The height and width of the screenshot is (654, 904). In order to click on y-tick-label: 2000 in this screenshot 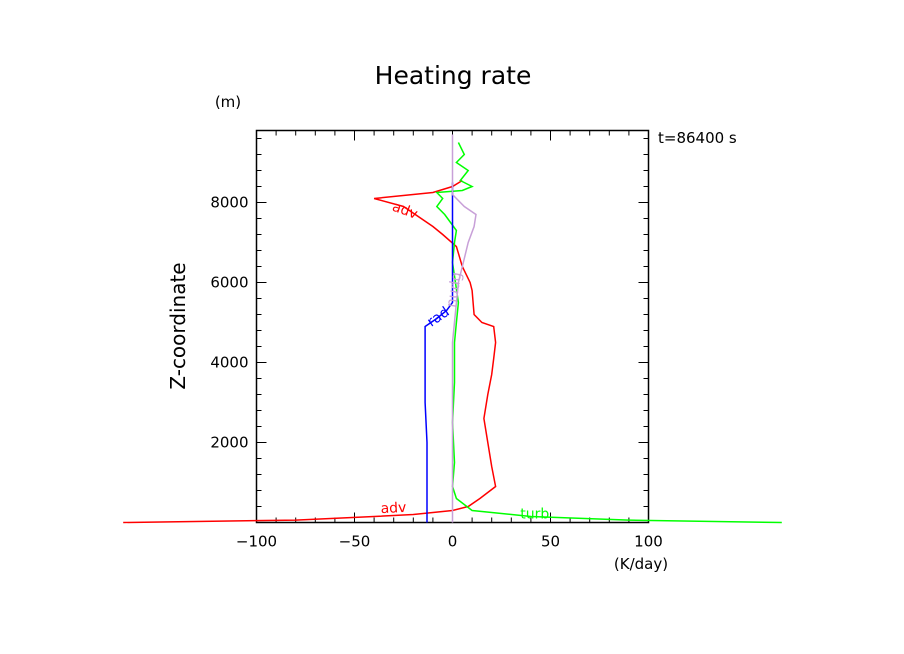, I will do `click(229, 443)`.